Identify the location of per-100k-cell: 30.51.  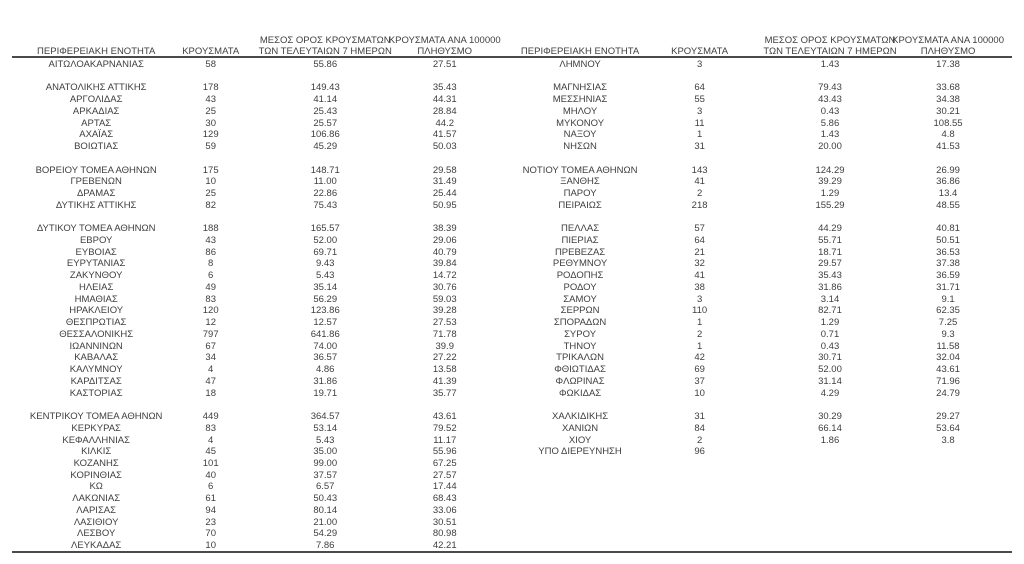
(444, 522).